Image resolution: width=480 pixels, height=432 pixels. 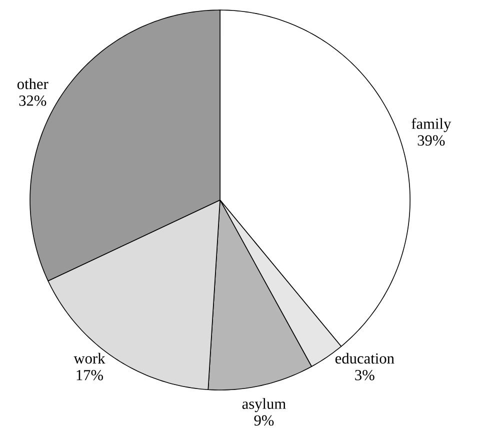 I want to click on data-label: 39%, so click(x=431, y=140).